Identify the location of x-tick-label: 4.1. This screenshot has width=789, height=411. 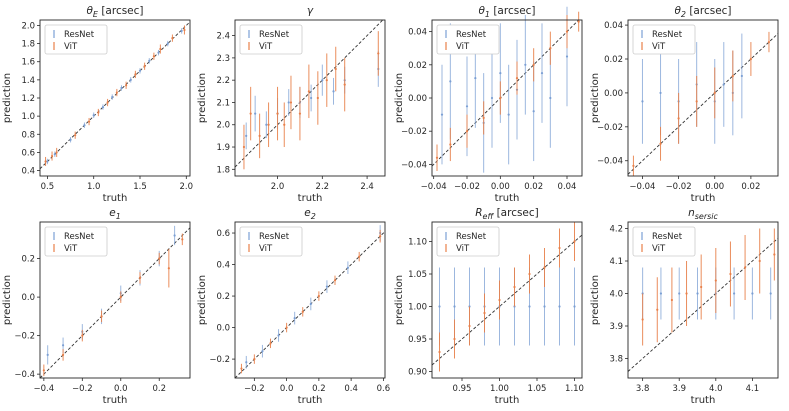
(753, 389).